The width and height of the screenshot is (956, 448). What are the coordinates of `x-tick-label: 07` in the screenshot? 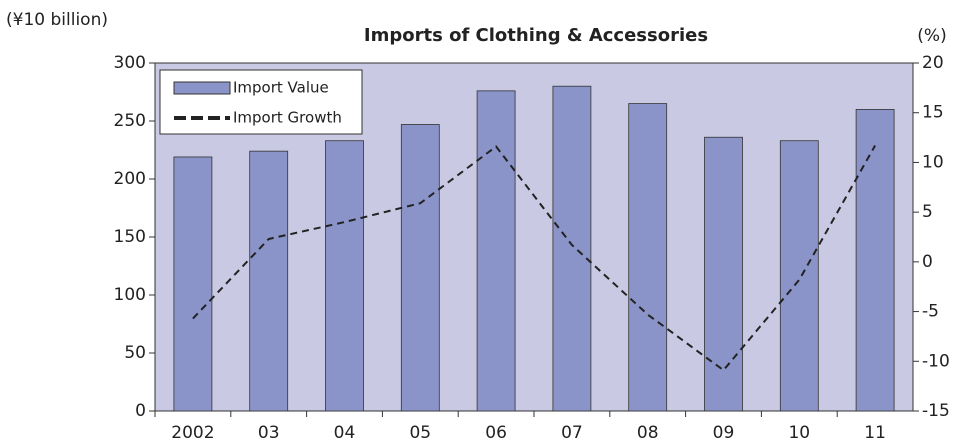 It's located at (572, 433).